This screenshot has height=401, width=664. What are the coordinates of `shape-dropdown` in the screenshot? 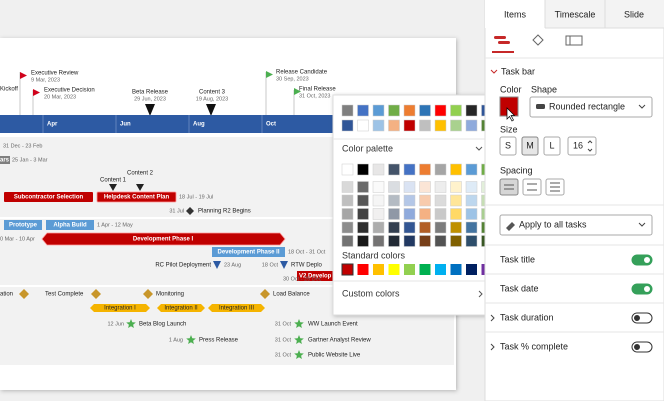 It's located at (591, 107).